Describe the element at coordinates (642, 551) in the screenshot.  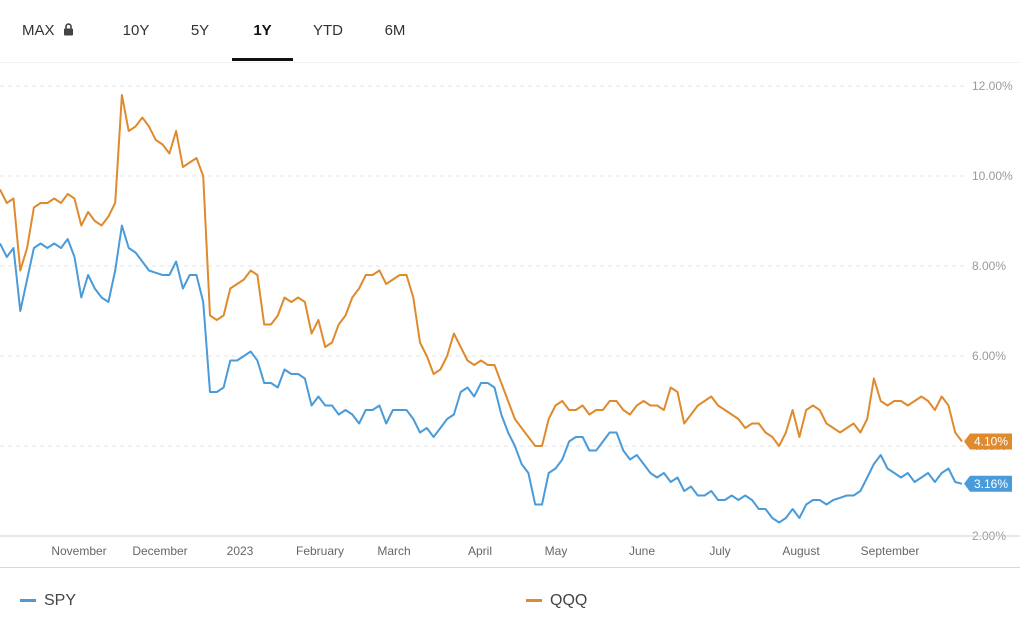
I see `x-tick-label: June` at that location.